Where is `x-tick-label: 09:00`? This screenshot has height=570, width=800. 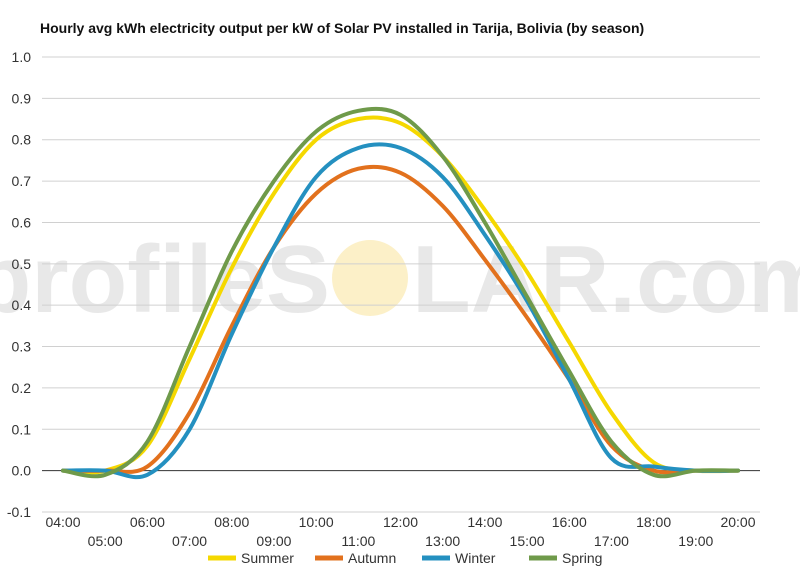 x-tick-label: 09:00 is located at coordinates (273, 541).